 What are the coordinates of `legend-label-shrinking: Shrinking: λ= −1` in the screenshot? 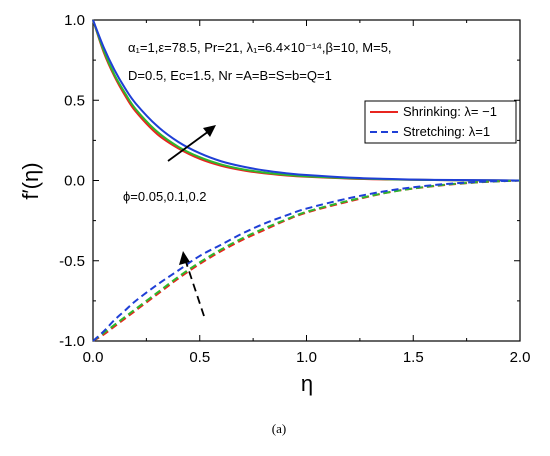 It's located at (450, 111).